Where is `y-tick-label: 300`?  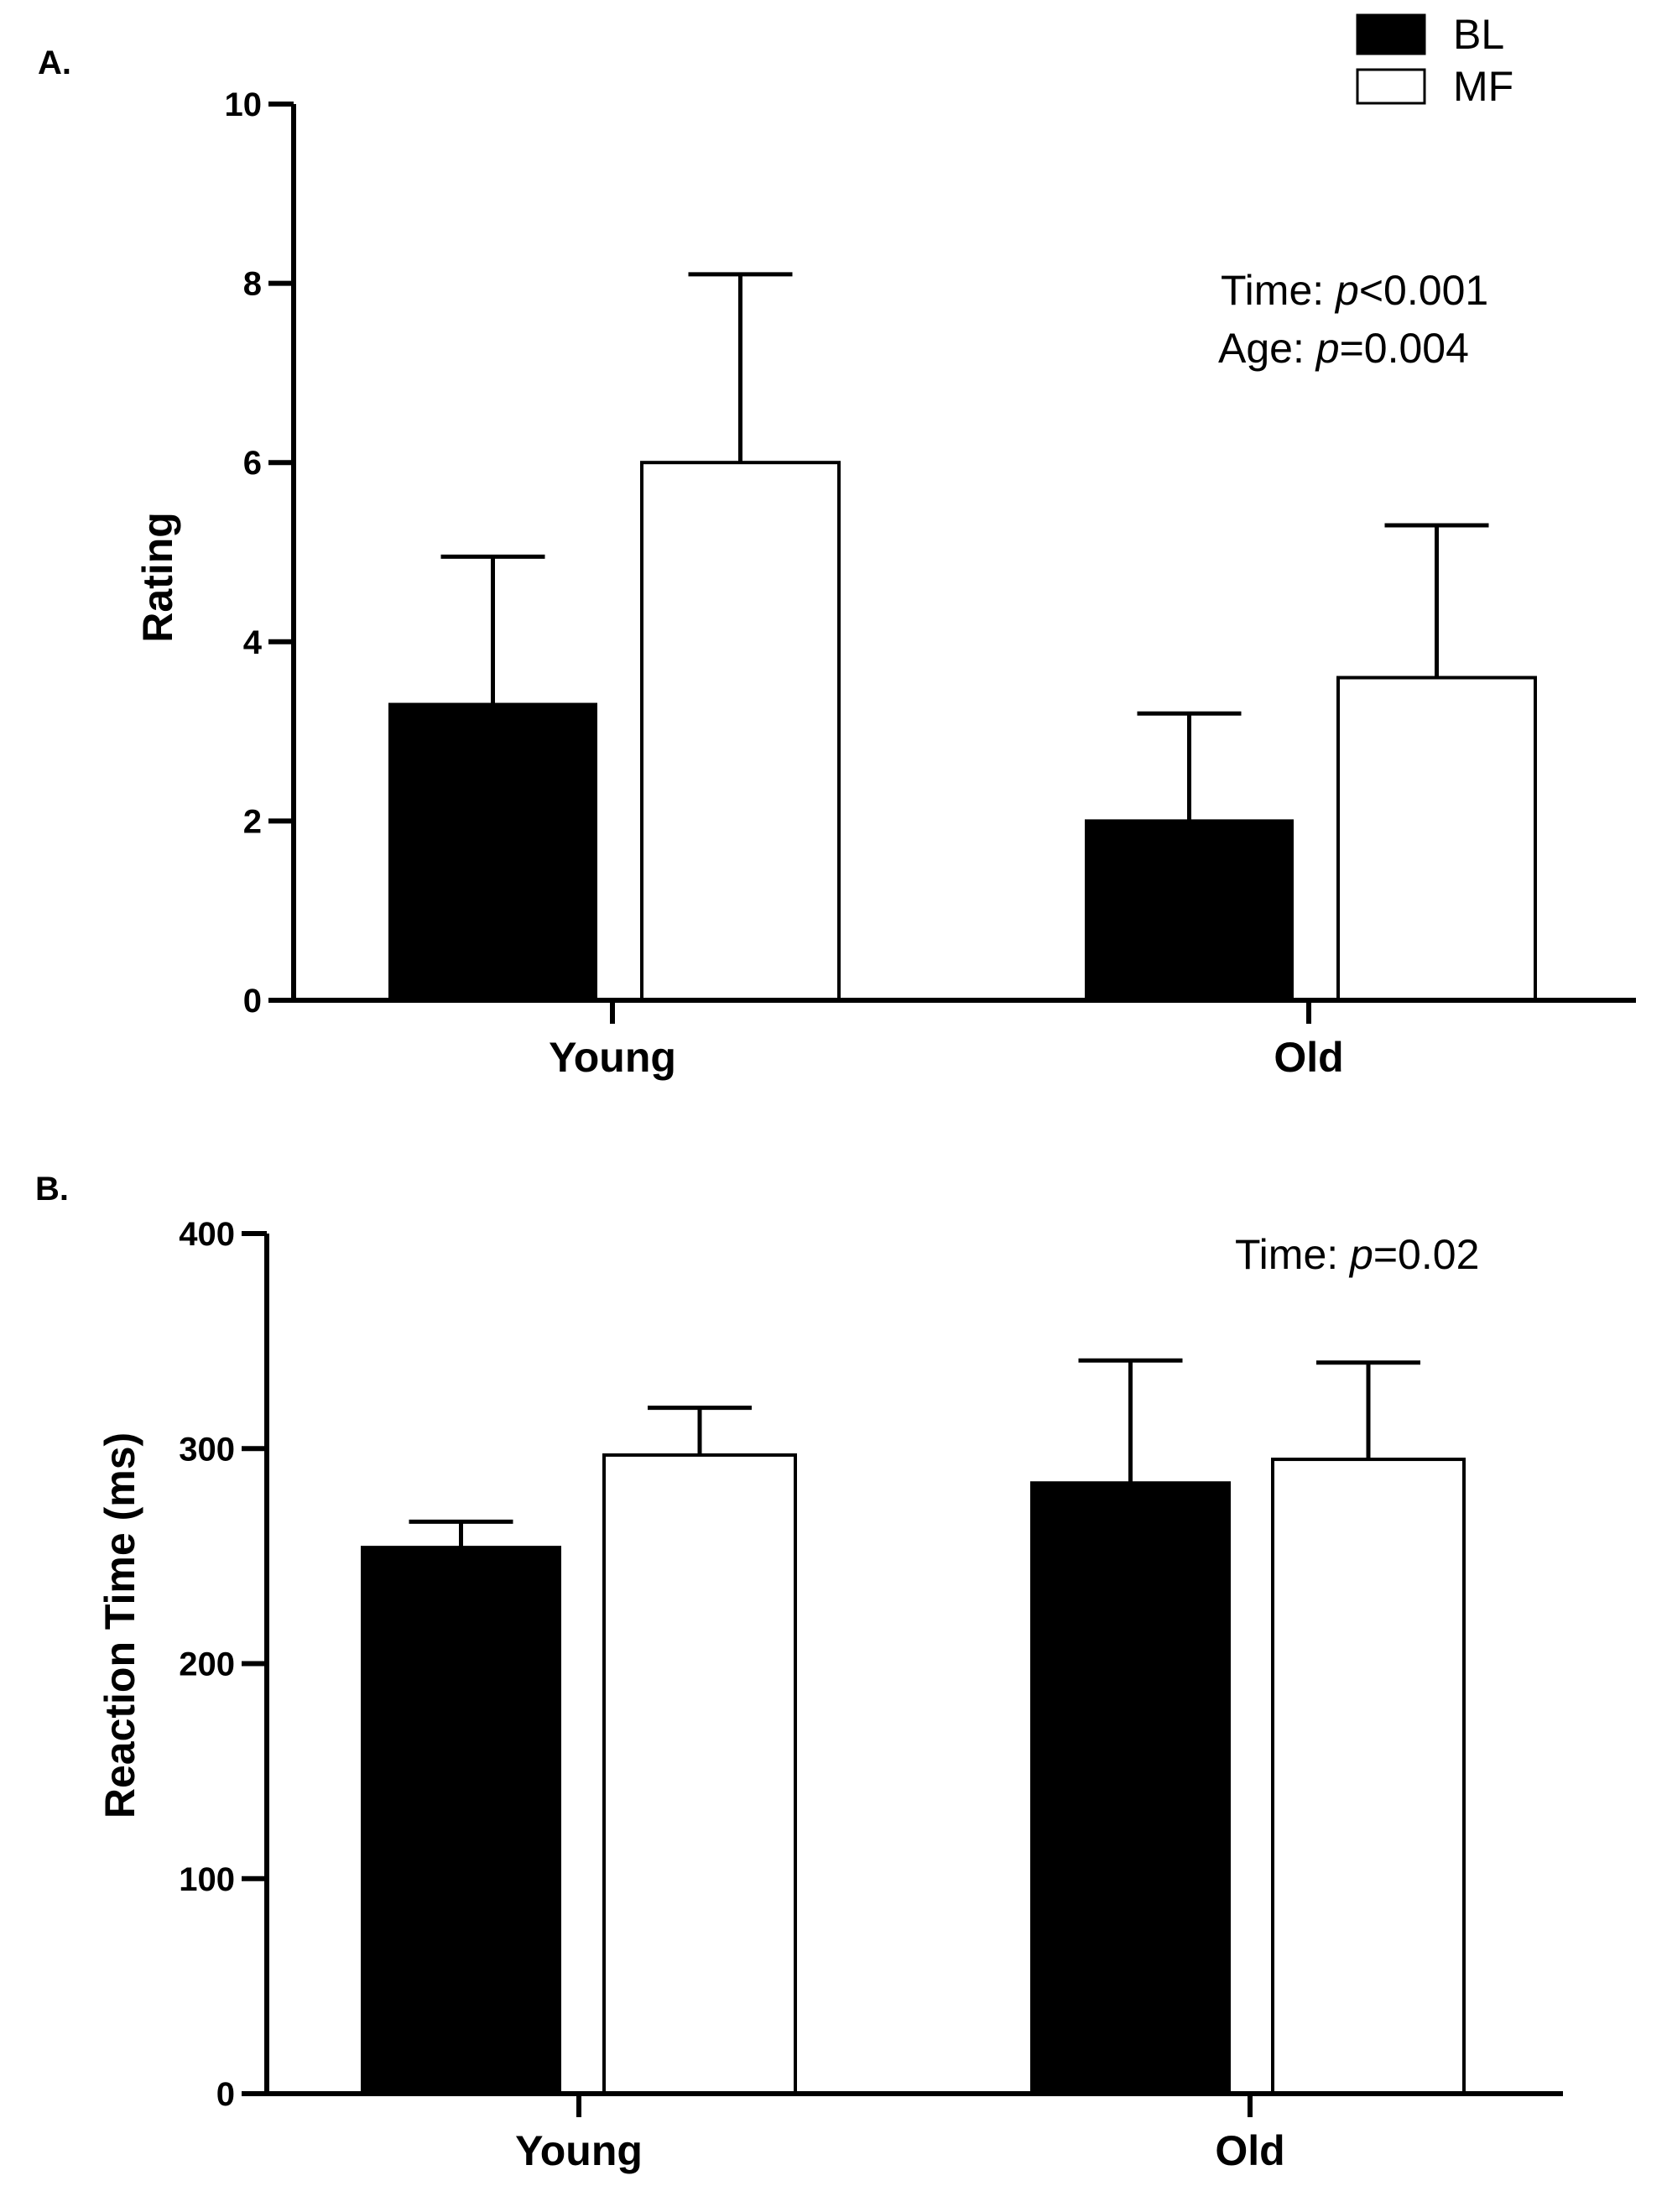
y-tick-label: 300 is located at coordinates (207, 1449).